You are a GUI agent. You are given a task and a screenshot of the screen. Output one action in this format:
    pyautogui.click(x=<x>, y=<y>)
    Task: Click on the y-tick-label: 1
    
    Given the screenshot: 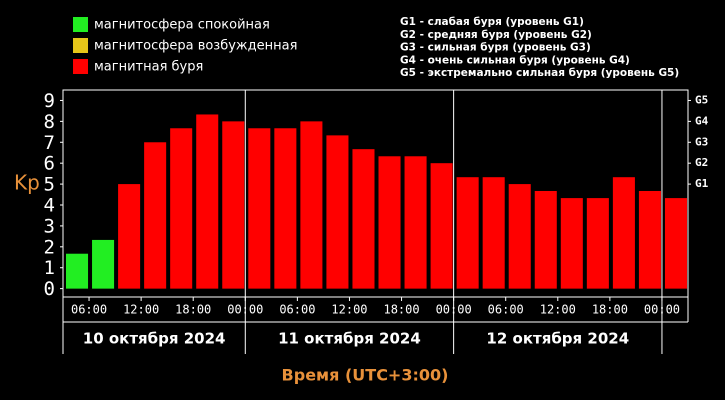 What is the action you would take?
    pyautogui.click(x=49, y=268)
    